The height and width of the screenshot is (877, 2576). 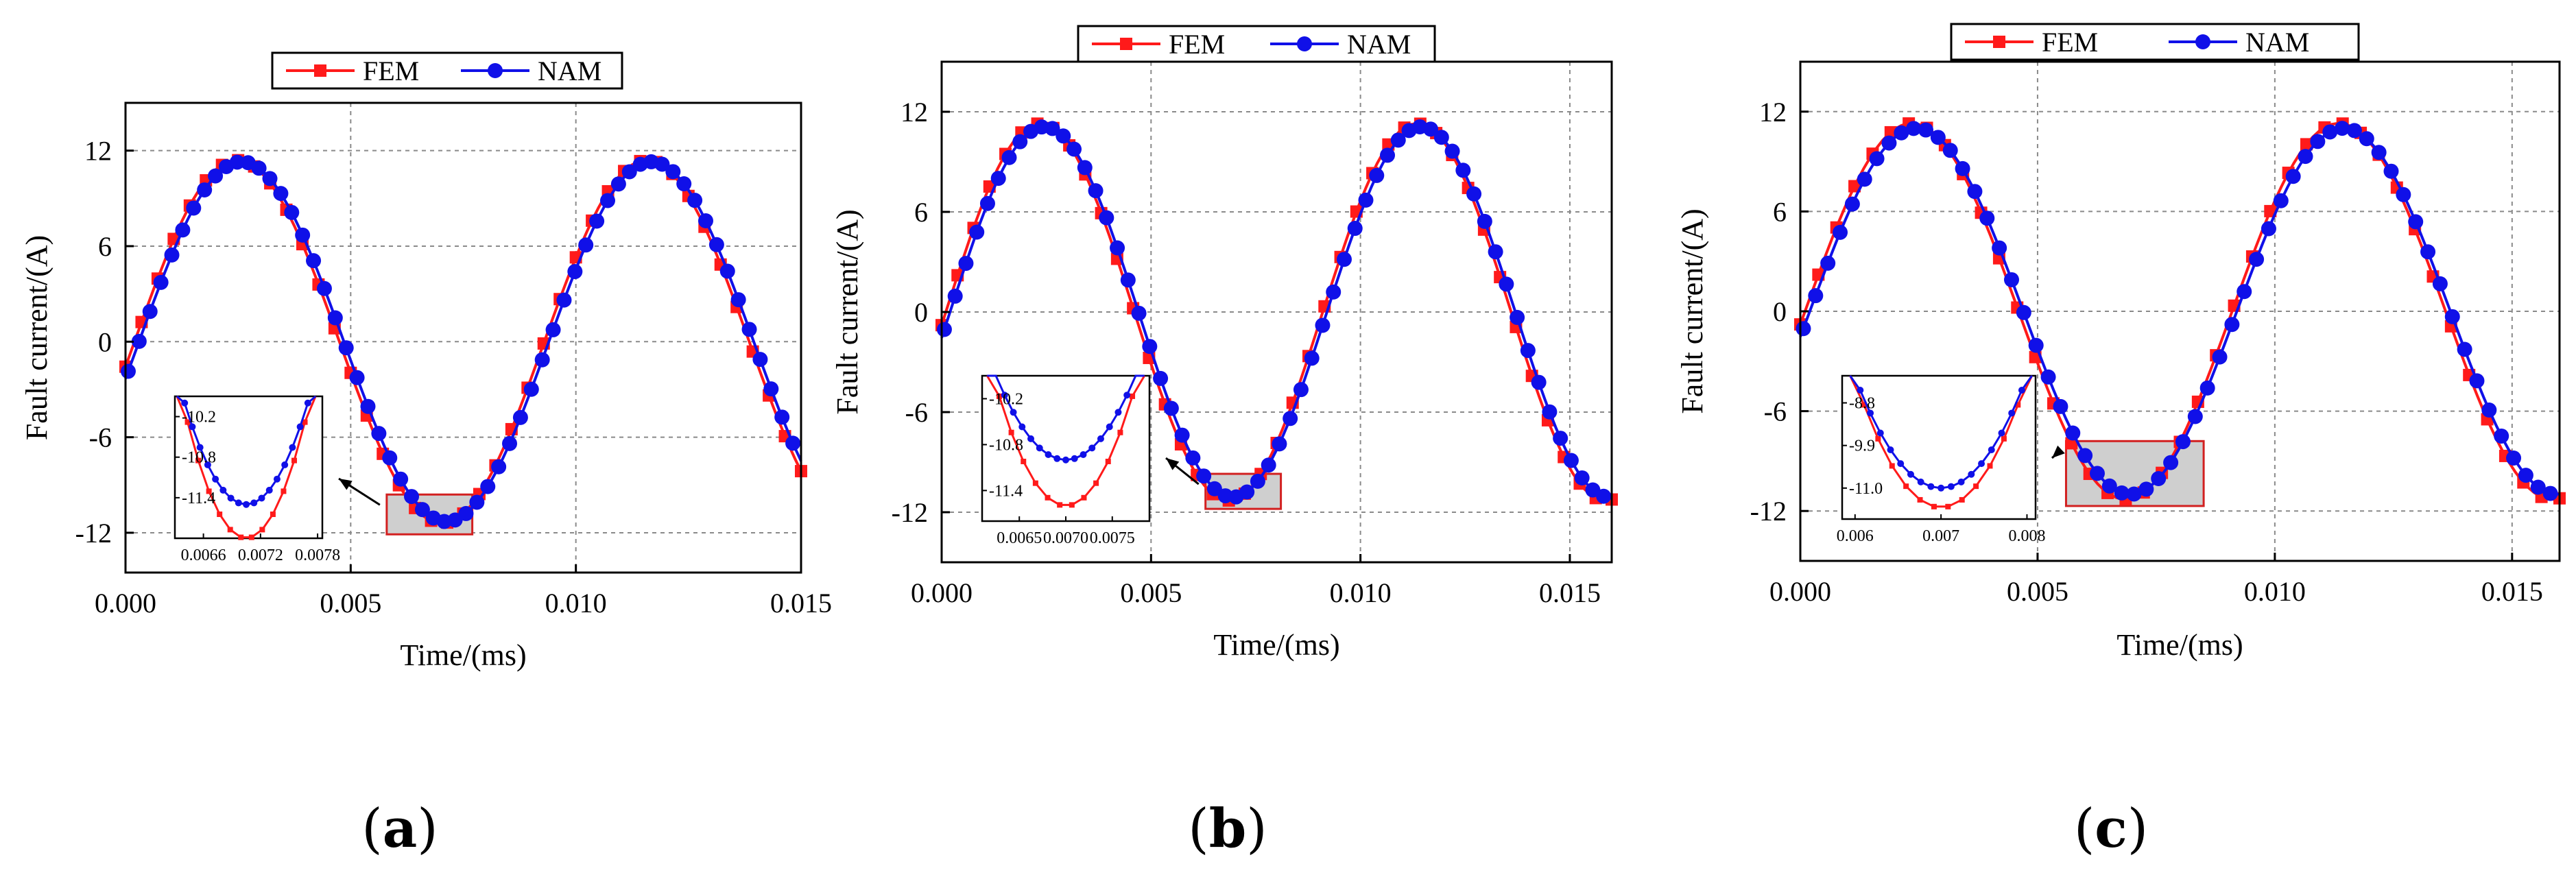 I want to click on zoom-arrow-head, so click(x=346, y=485).